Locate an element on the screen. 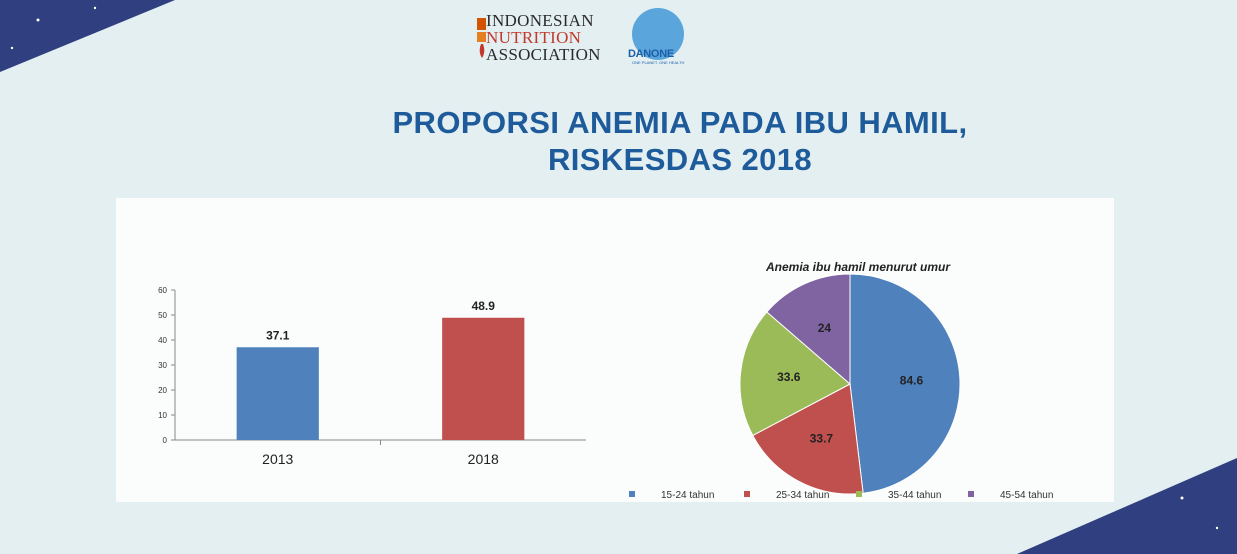  pie-value-label: 33.6 is located at coordinates (789, 377).